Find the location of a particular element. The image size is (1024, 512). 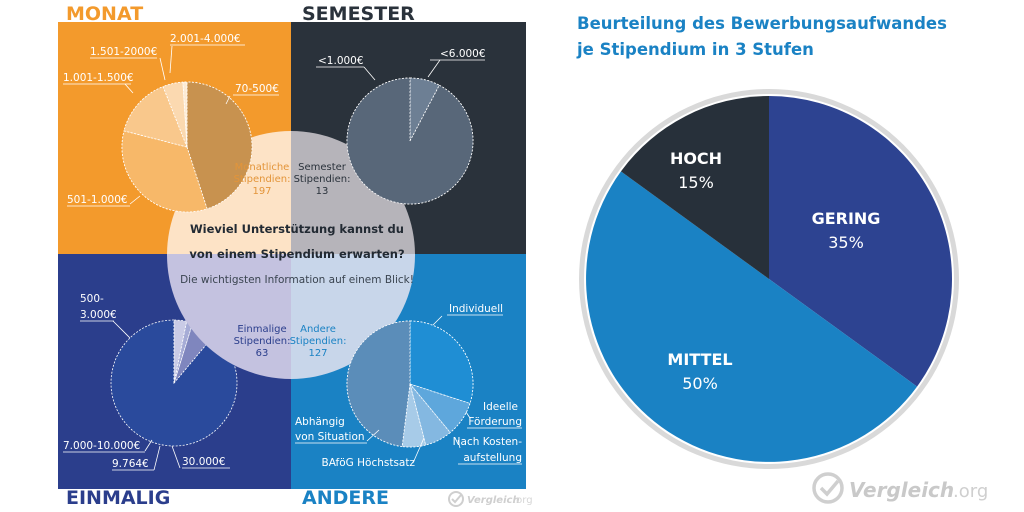

label-monat-501-1000-leader is located at coordinates (135, 200).